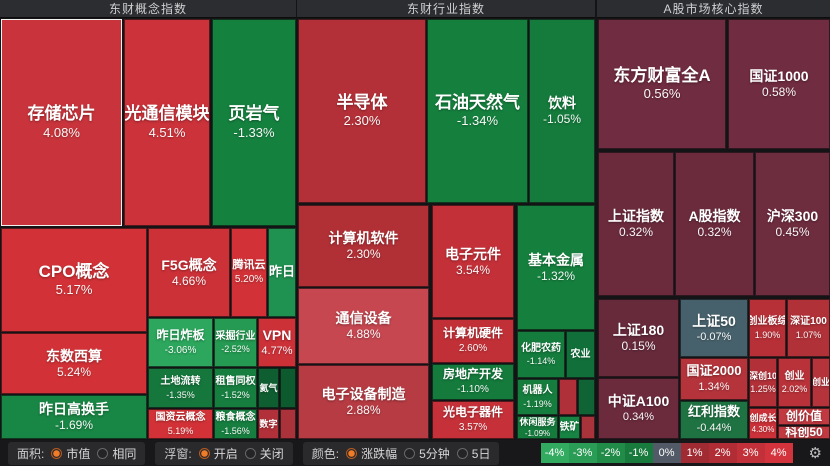 The image size is (830, 466). I want to click on tile-value: -1.32%, so click(556, 275).